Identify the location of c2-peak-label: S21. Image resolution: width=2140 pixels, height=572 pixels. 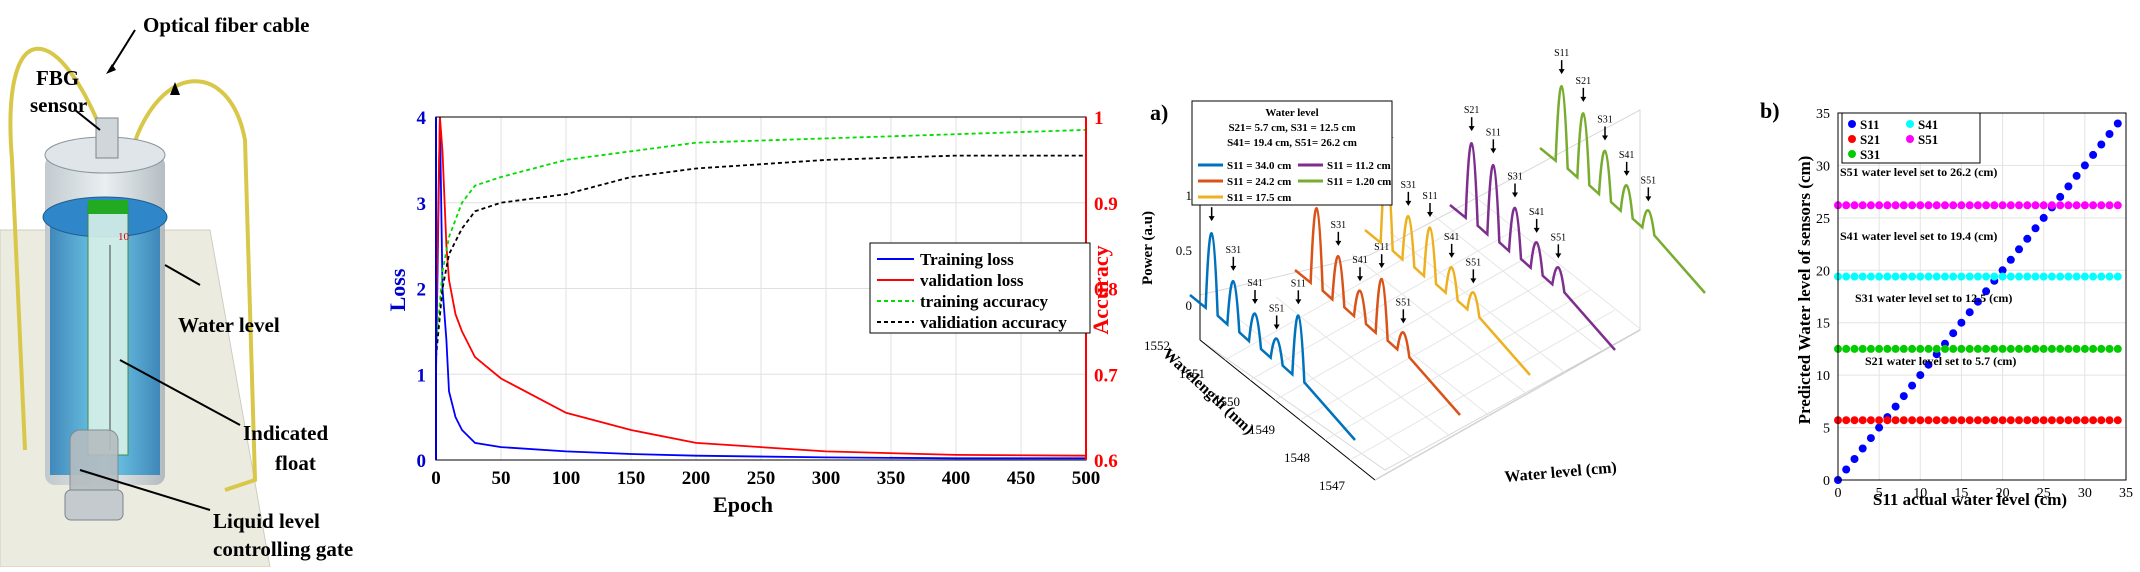
(1584, 81).